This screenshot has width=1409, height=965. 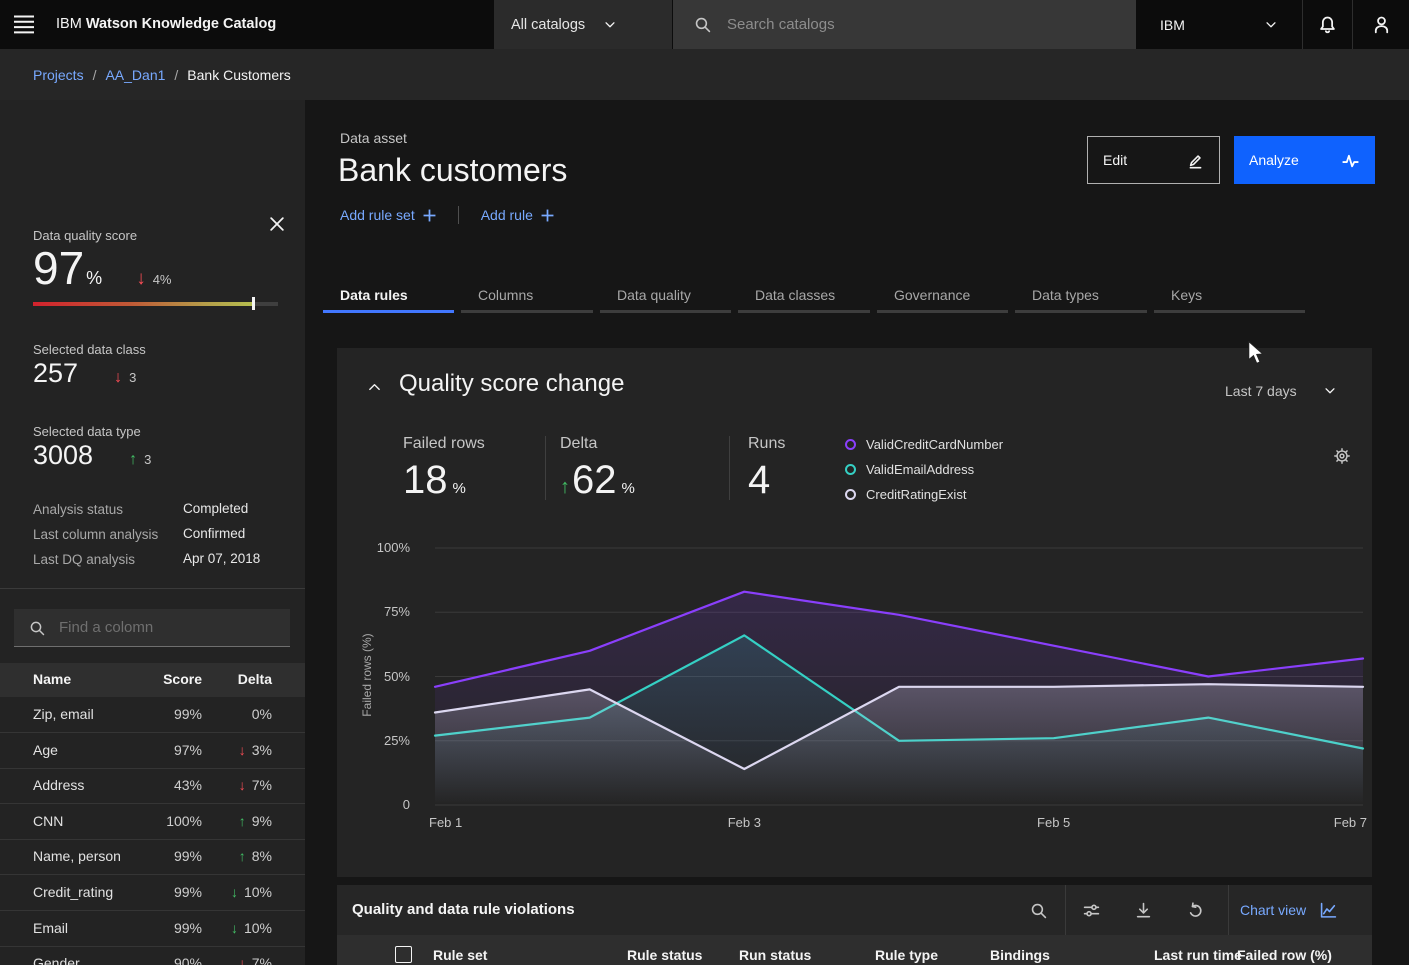 I want to click on edit-button: Edit, so click(x=1153, y=160).